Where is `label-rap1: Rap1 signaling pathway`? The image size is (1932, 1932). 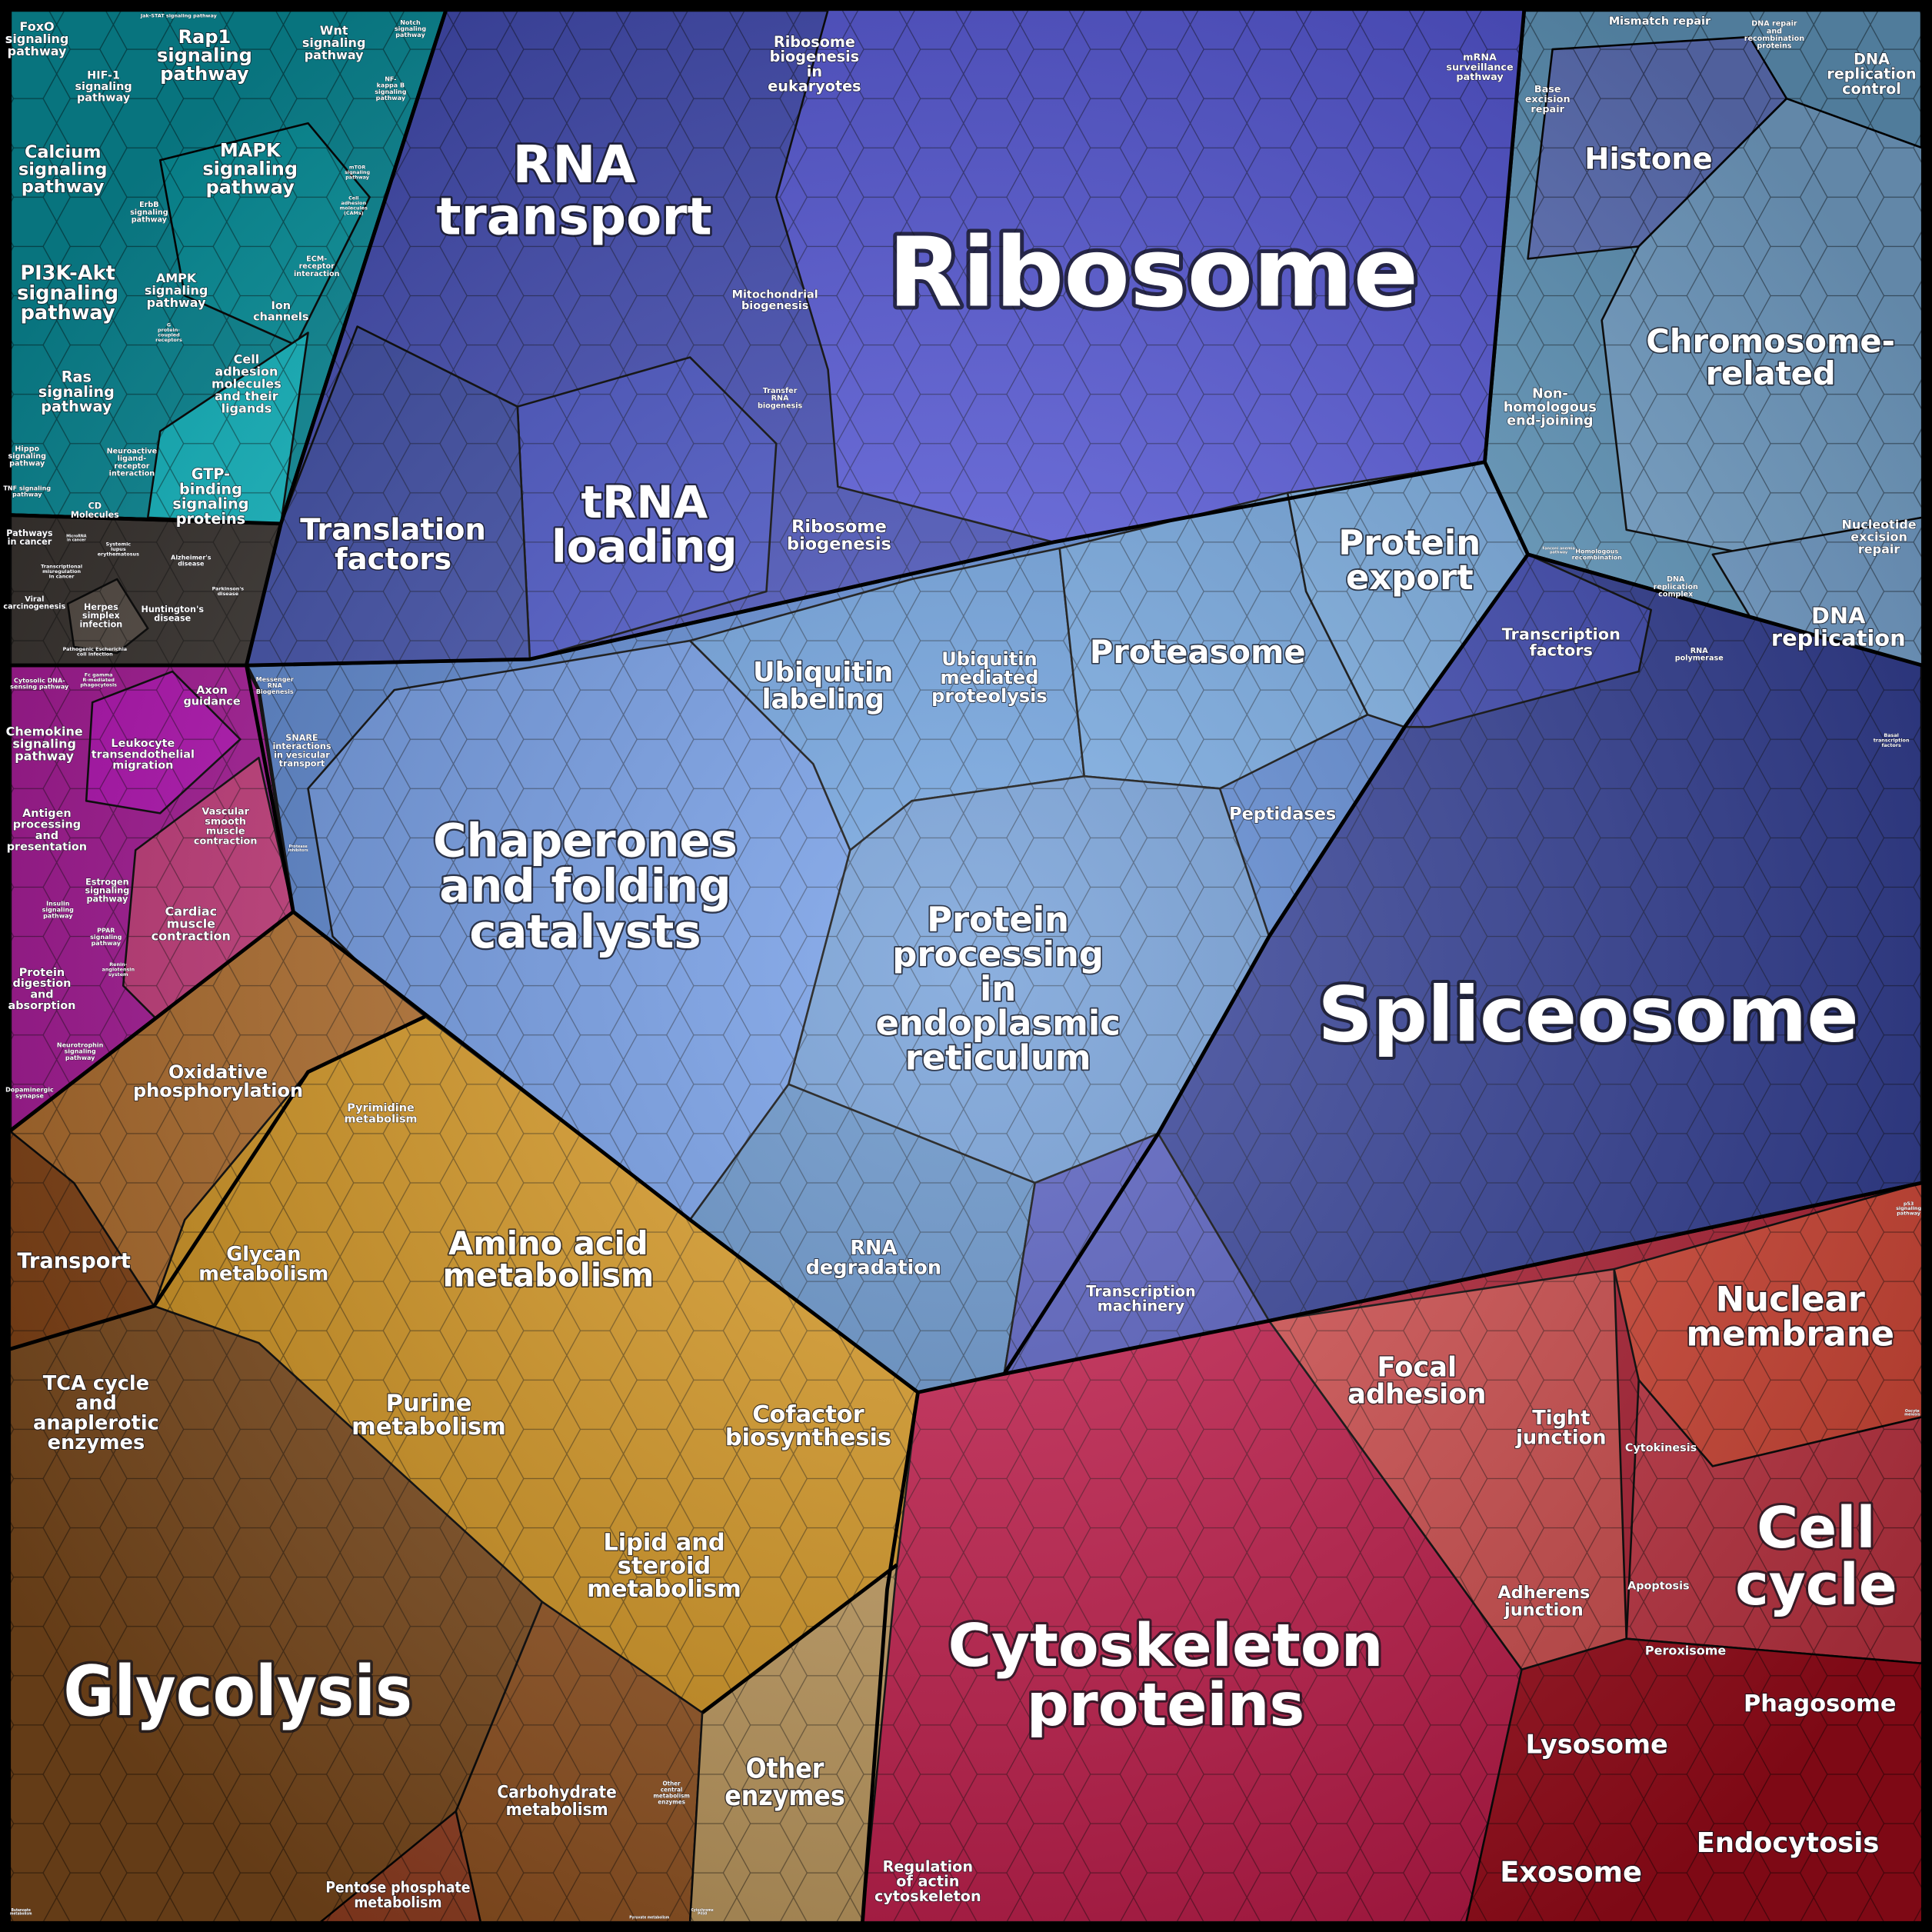
label-rap1: Rap1 signaling pathway is located at coordinates (204, 55).